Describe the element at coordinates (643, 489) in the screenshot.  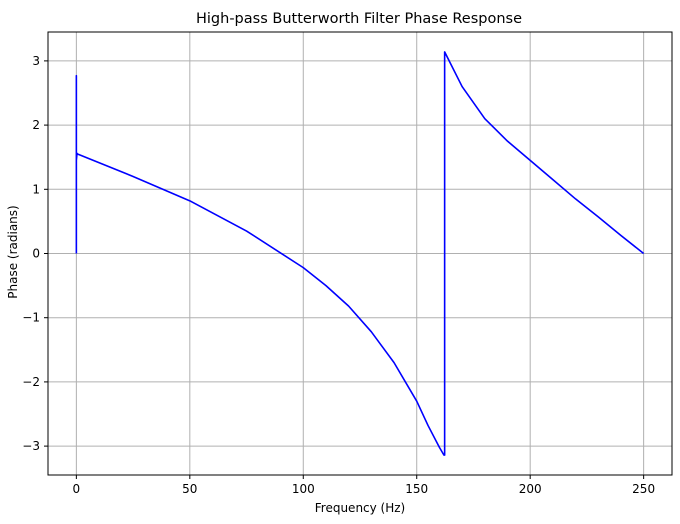
I see `x-tick-label: 250` at that location.